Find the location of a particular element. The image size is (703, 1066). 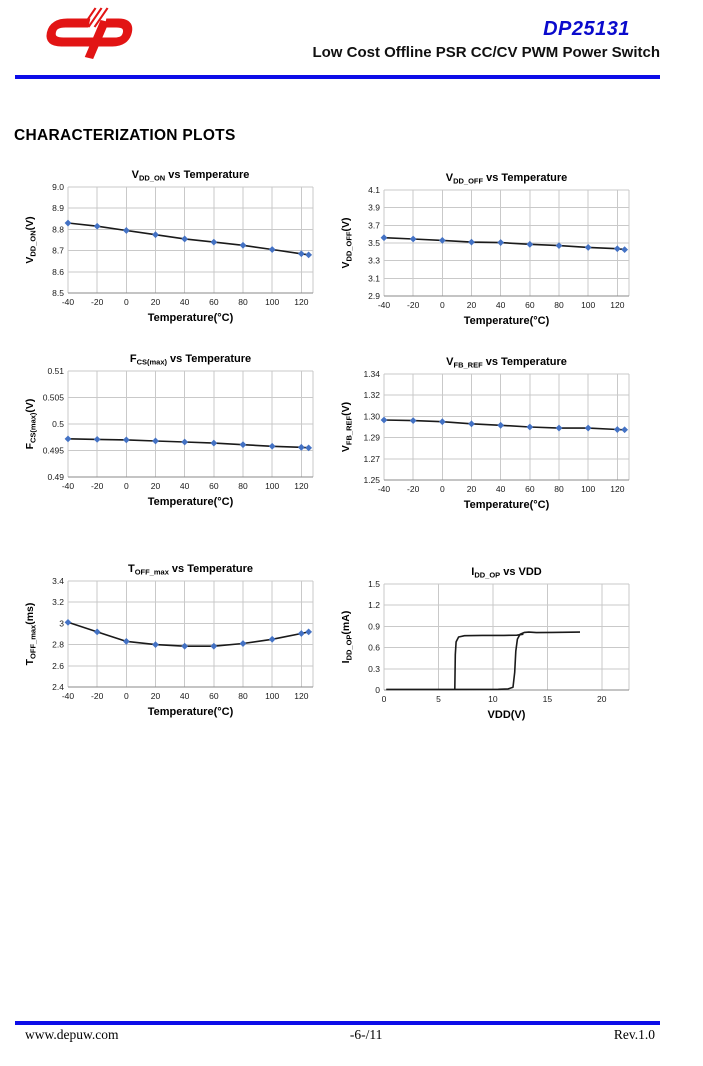

chart-title: TOFF_max vs Temperature is located at coordinates (190, 570).